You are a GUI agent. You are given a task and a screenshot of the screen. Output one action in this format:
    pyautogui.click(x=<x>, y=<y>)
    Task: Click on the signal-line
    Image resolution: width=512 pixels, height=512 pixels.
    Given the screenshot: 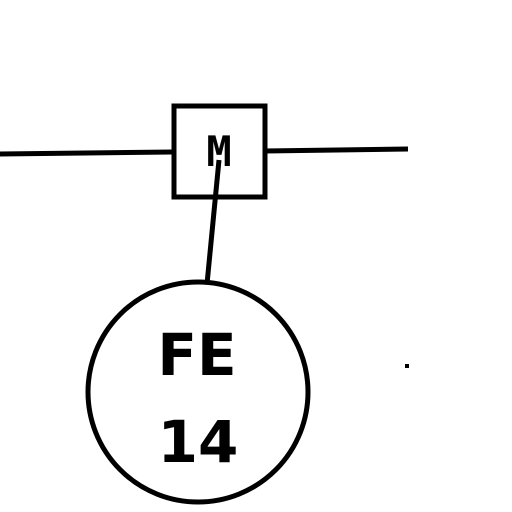 What is the action you would take?
    pyautogui.click(x=213, y=222)
    